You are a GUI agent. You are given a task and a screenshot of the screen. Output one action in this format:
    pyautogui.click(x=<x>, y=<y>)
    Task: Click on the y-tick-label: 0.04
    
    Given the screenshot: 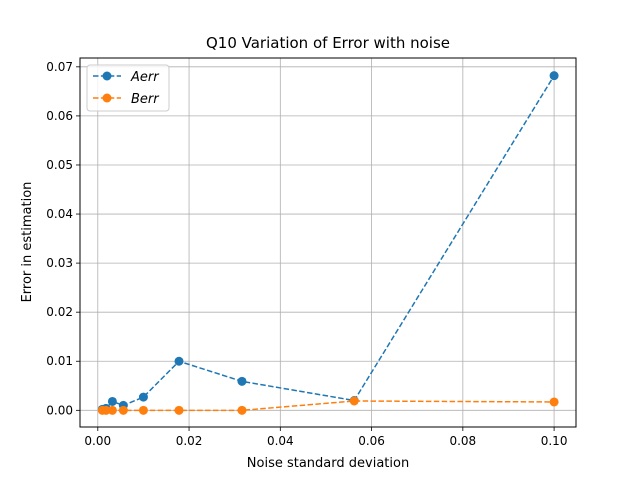 What is the action you would take?
    pyautogui.click(x=59, y=214)
    